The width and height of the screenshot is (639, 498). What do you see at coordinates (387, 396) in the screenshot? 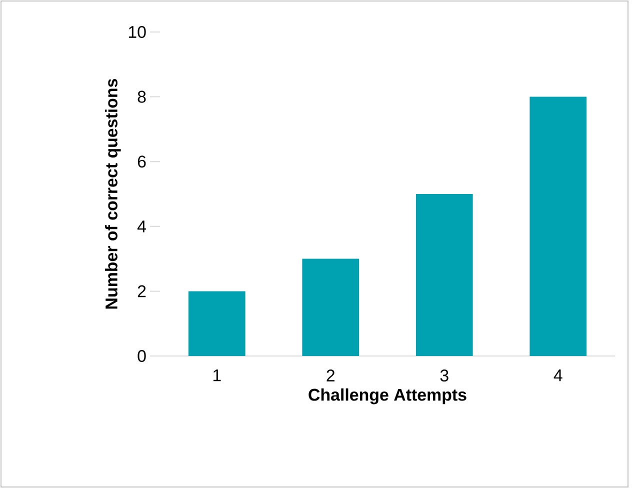
I see `x-axis-title: Challenge Attempts` at bounding box center [387, 396].